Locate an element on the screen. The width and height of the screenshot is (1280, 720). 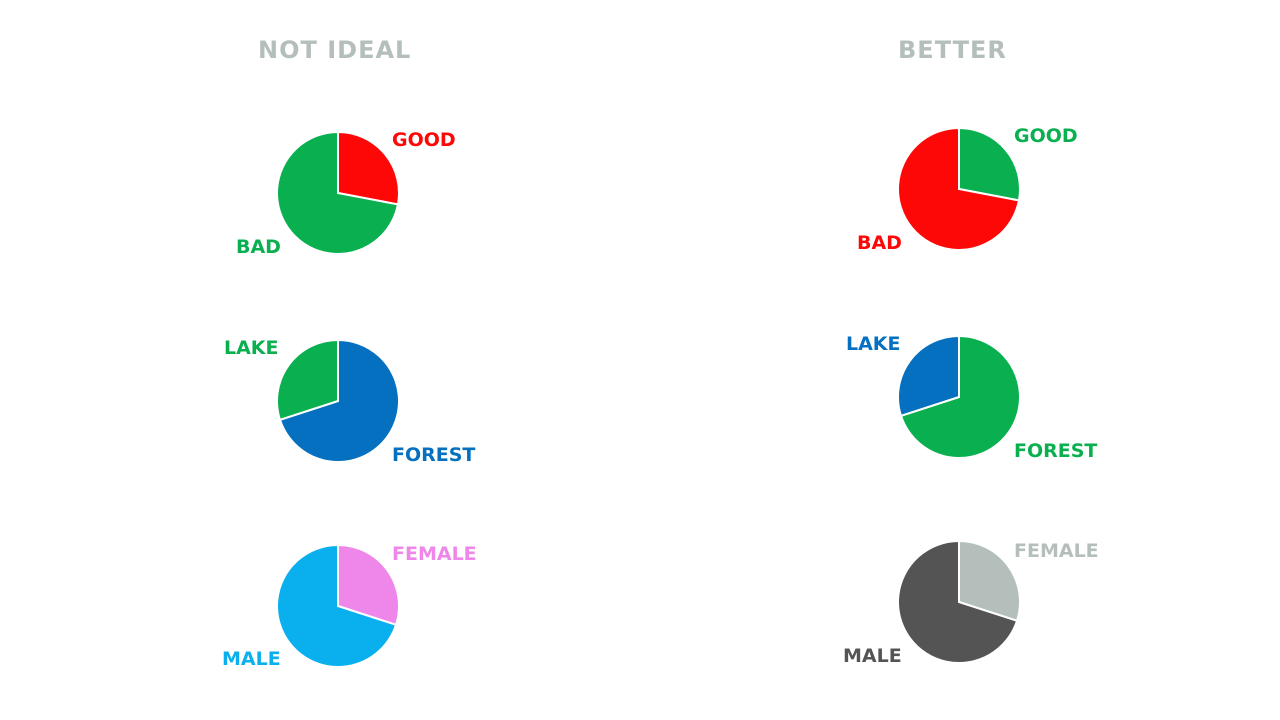
pie-chart-3: FEMALE MALE is located at coordinates (349, 606).